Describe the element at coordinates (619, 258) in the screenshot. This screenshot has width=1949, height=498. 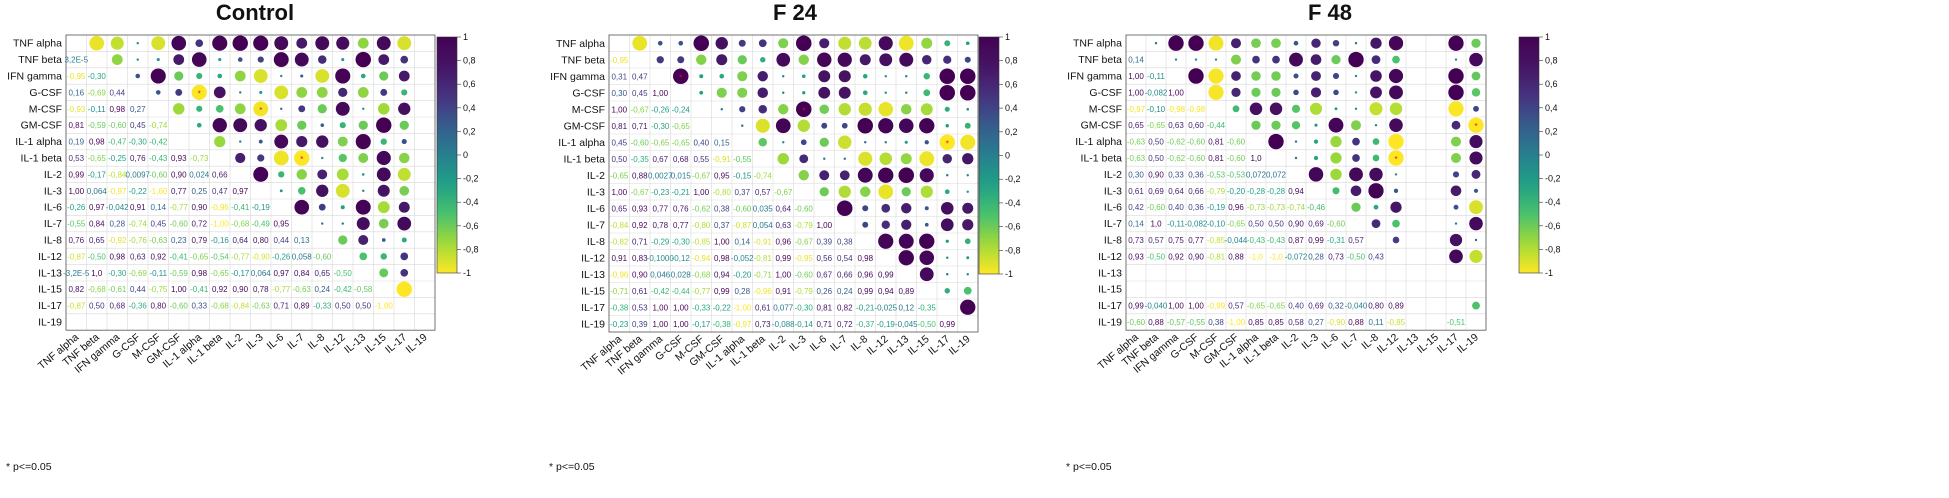
I see `cell-value: 0,91` at that location.